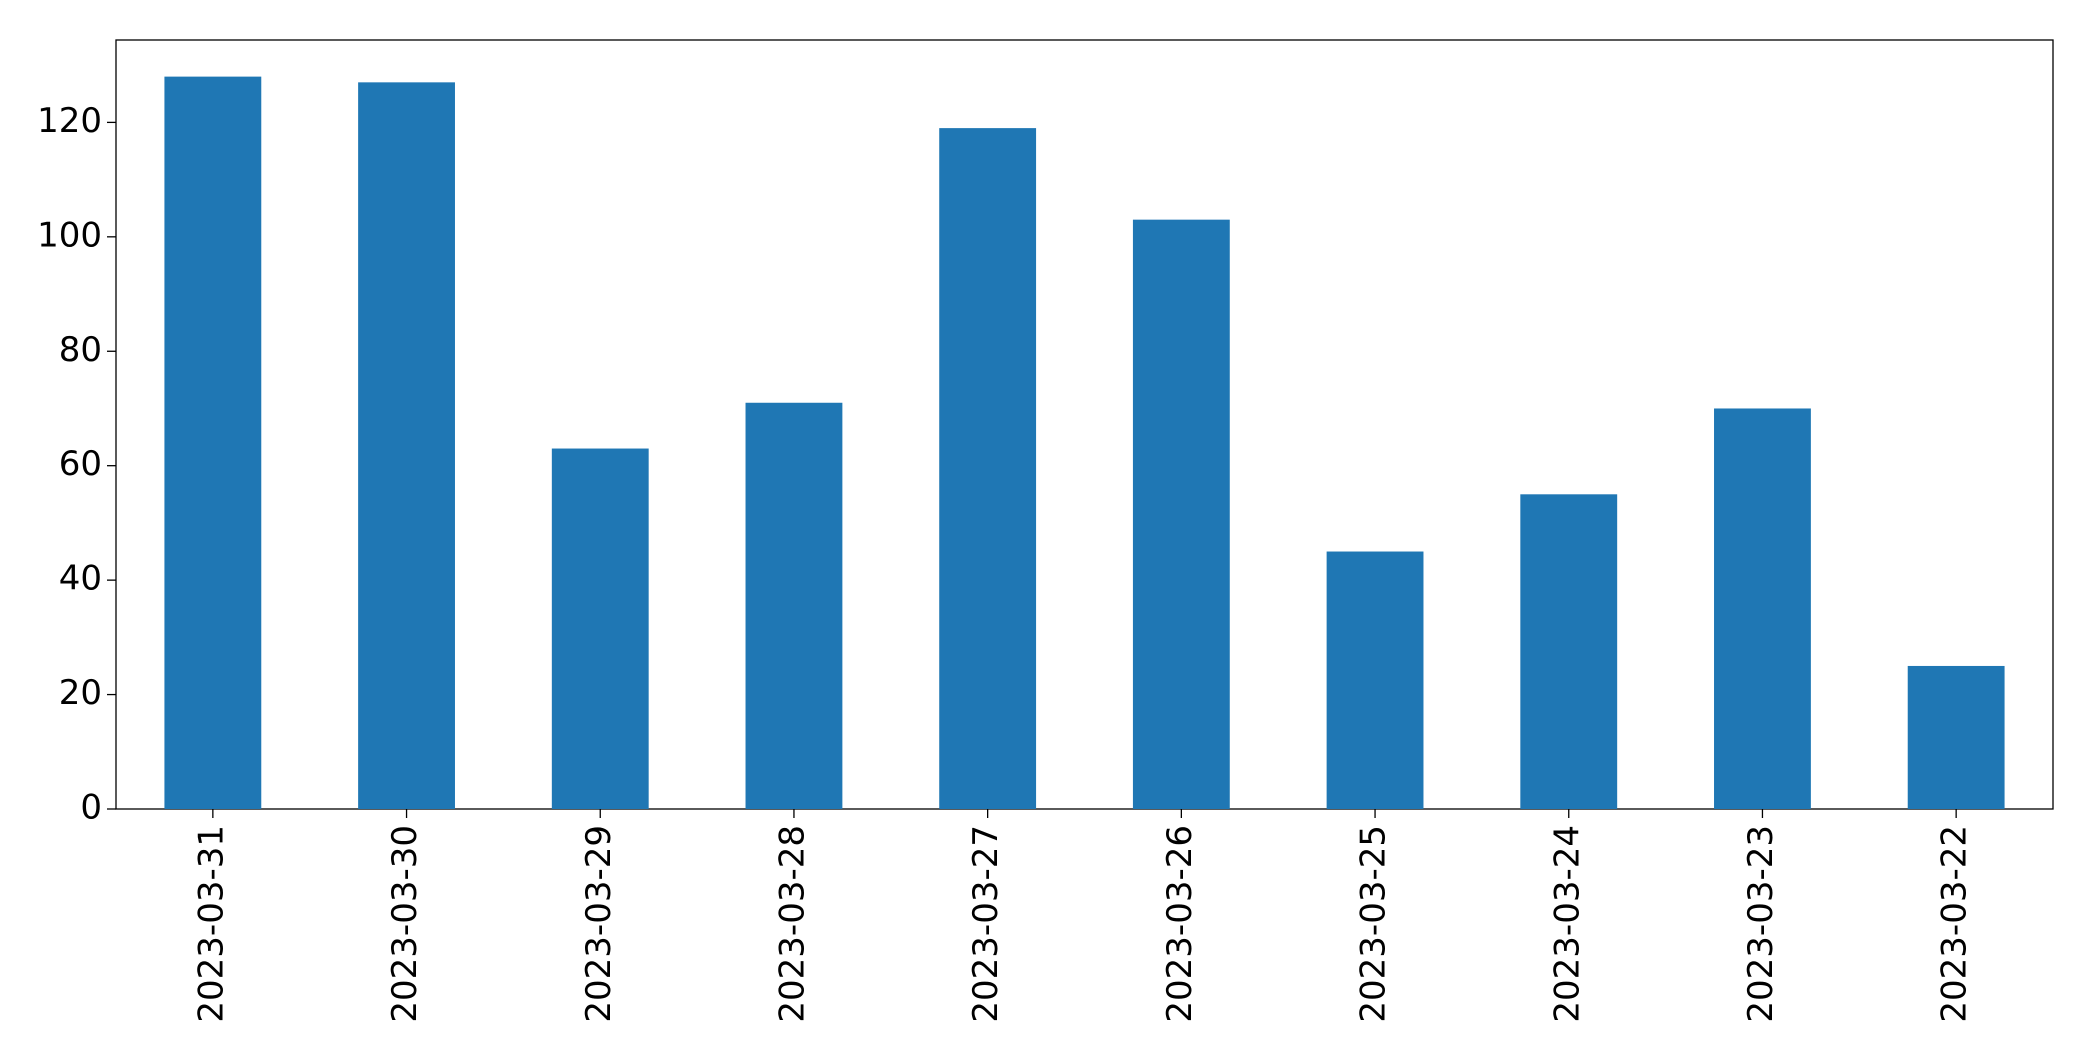  Describe the element at coordinates (69, 235) in the screenshot. I see `y-tick-label: 100` at that location.